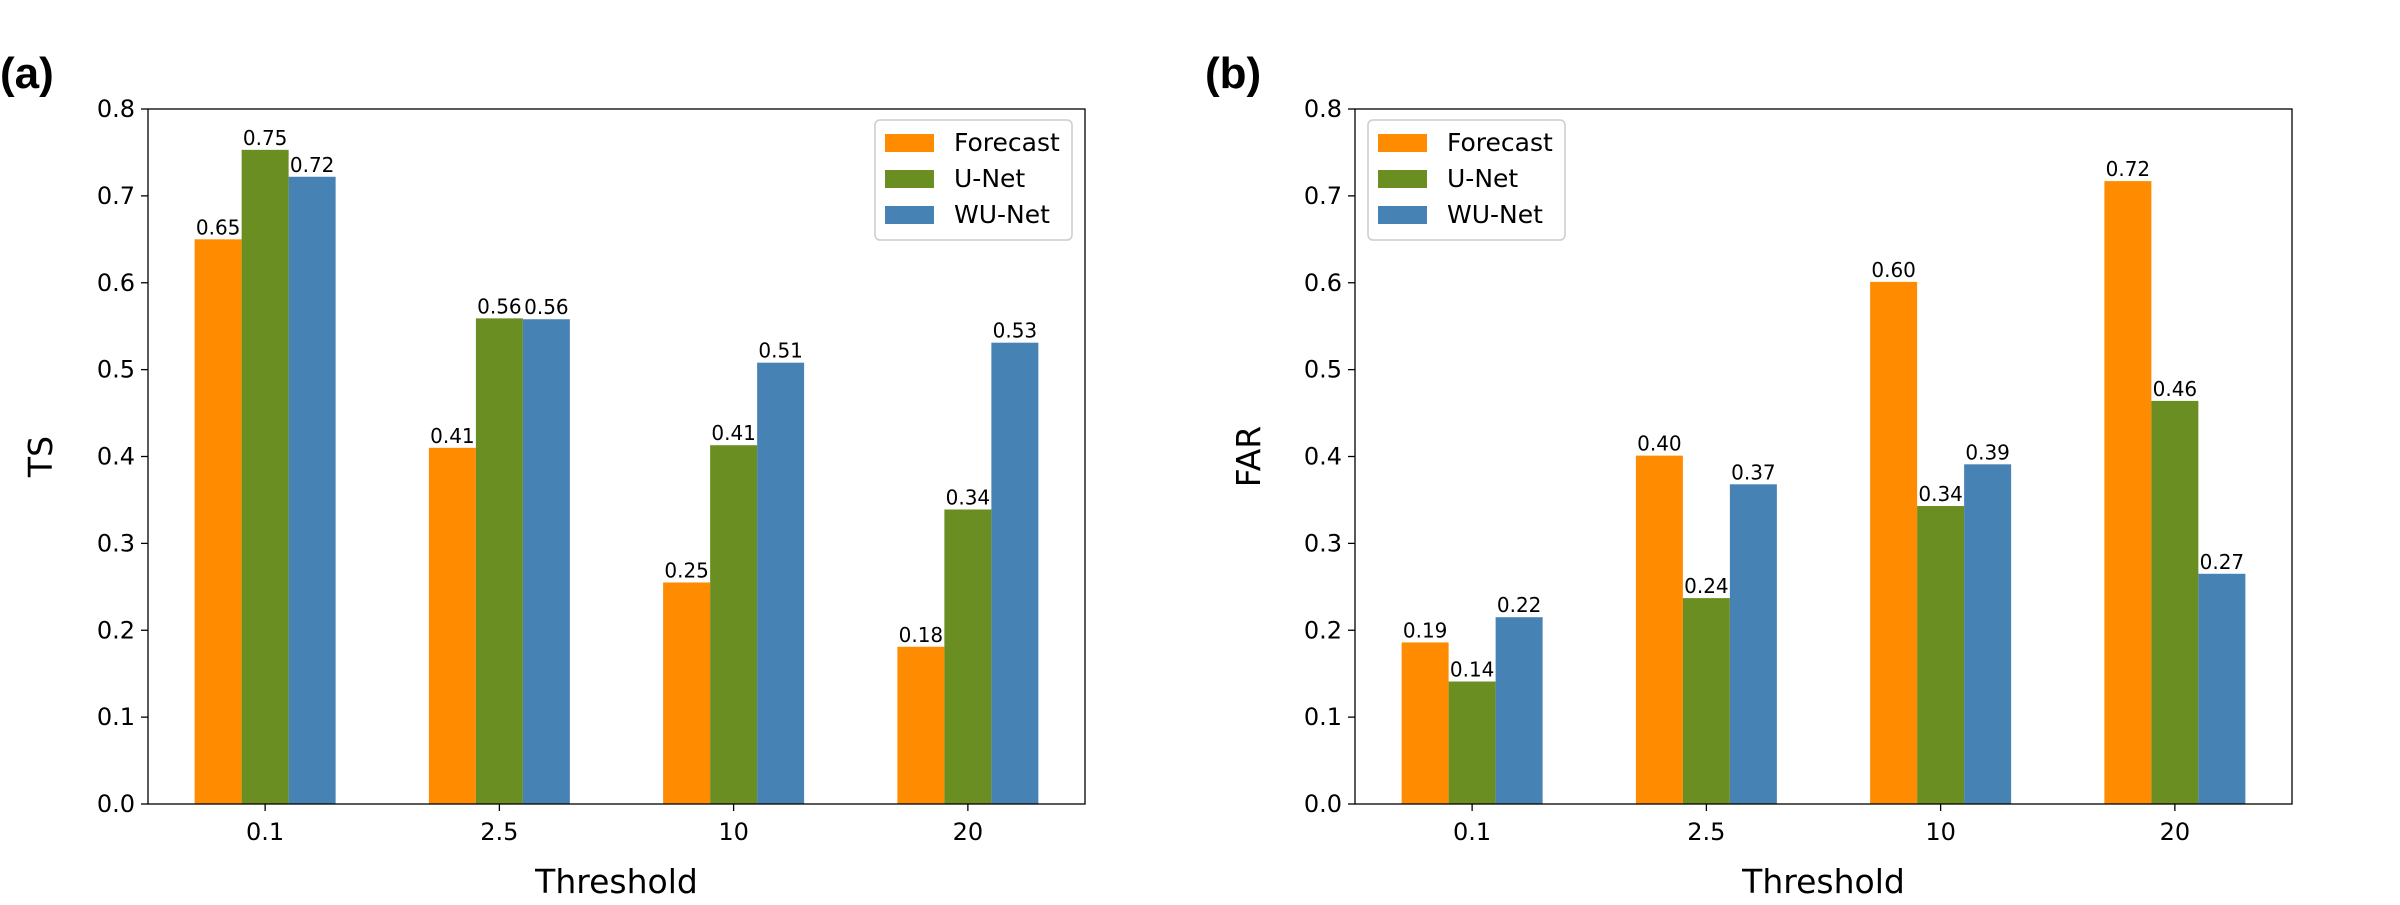 This screenshot has height=905, width=2400. What do you see at coordinates (1753, 472) in the screenshot?
I see `data-label: 0.37` at bounding box center [1753, 472].